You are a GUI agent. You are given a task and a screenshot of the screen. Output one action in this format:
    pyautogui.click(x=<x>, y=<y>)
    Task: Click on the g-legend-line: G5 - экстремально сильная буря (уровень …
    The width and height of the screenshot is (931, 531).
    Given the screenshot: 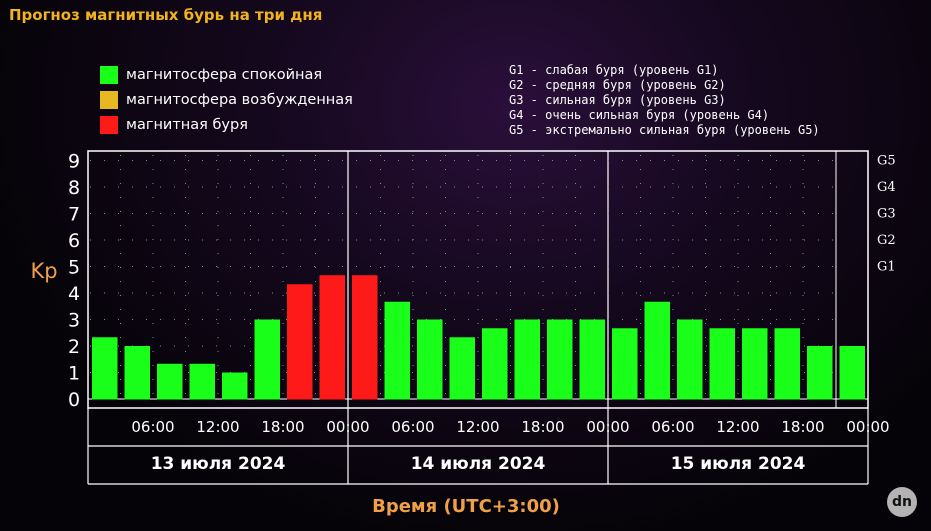 What is the action you would take?
    pyautogui.click(x=664, y=130)
    